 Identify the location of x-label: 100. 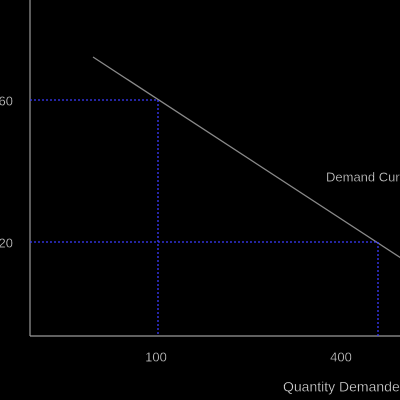
(156, 356).